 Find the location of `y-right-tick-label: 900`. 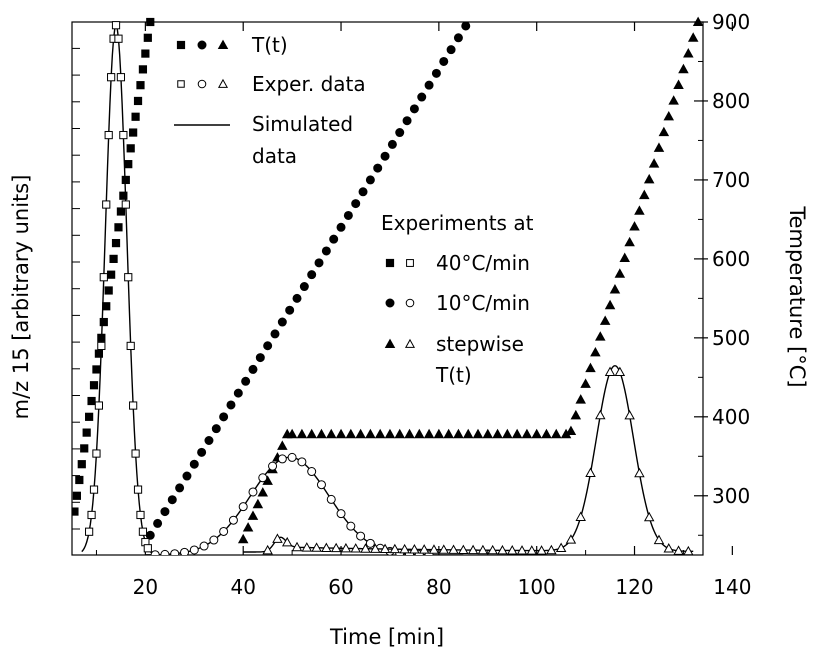

y-right-tick-label: 900 is located at coordinates (731, 22).